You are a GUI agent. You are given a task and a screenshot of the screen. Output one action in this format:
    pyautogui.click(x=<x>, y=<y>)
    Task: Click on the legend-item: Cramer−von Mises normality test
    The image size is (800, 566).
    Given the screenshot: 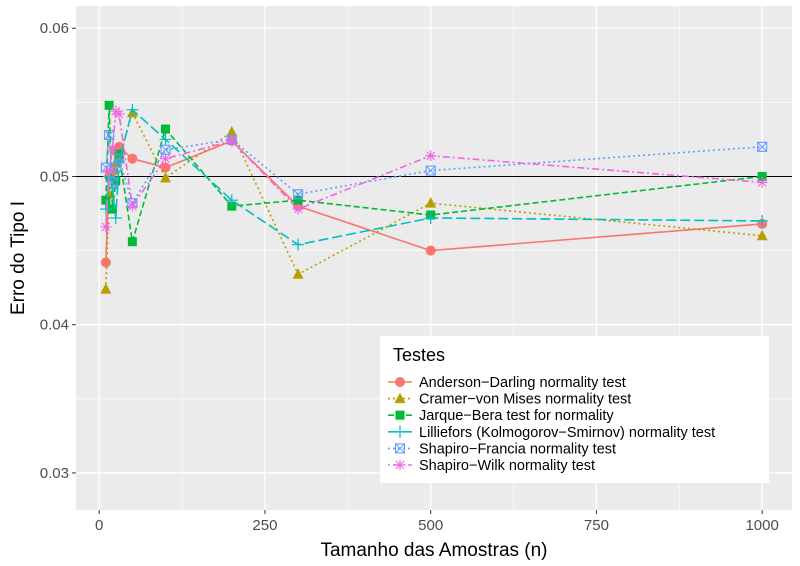 What is the action you would take?
    pyautogui.click(x=509, y=400)
    